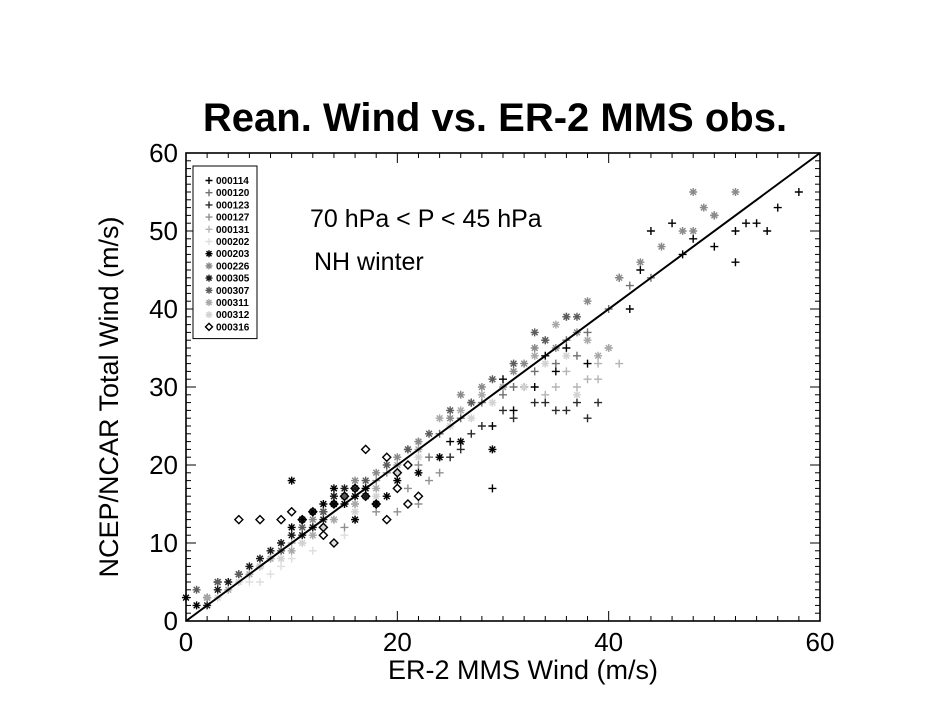  What do you see at coordinates (369, 262) in the screenshot?
I see `annotation-season: NH winter` at bounding box center [369, 262].